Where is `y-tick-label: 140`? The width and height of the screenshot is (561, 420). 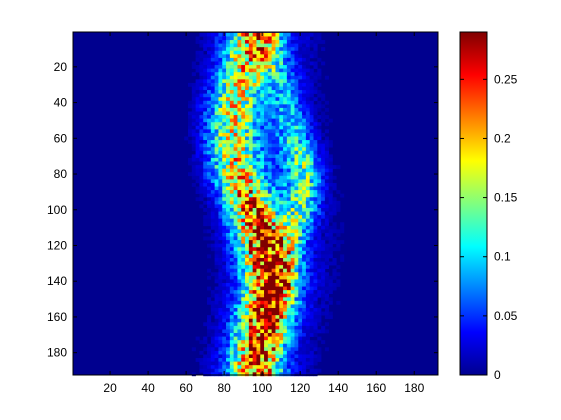 y-tick-label: 140 is located at coordinates (57, 281).